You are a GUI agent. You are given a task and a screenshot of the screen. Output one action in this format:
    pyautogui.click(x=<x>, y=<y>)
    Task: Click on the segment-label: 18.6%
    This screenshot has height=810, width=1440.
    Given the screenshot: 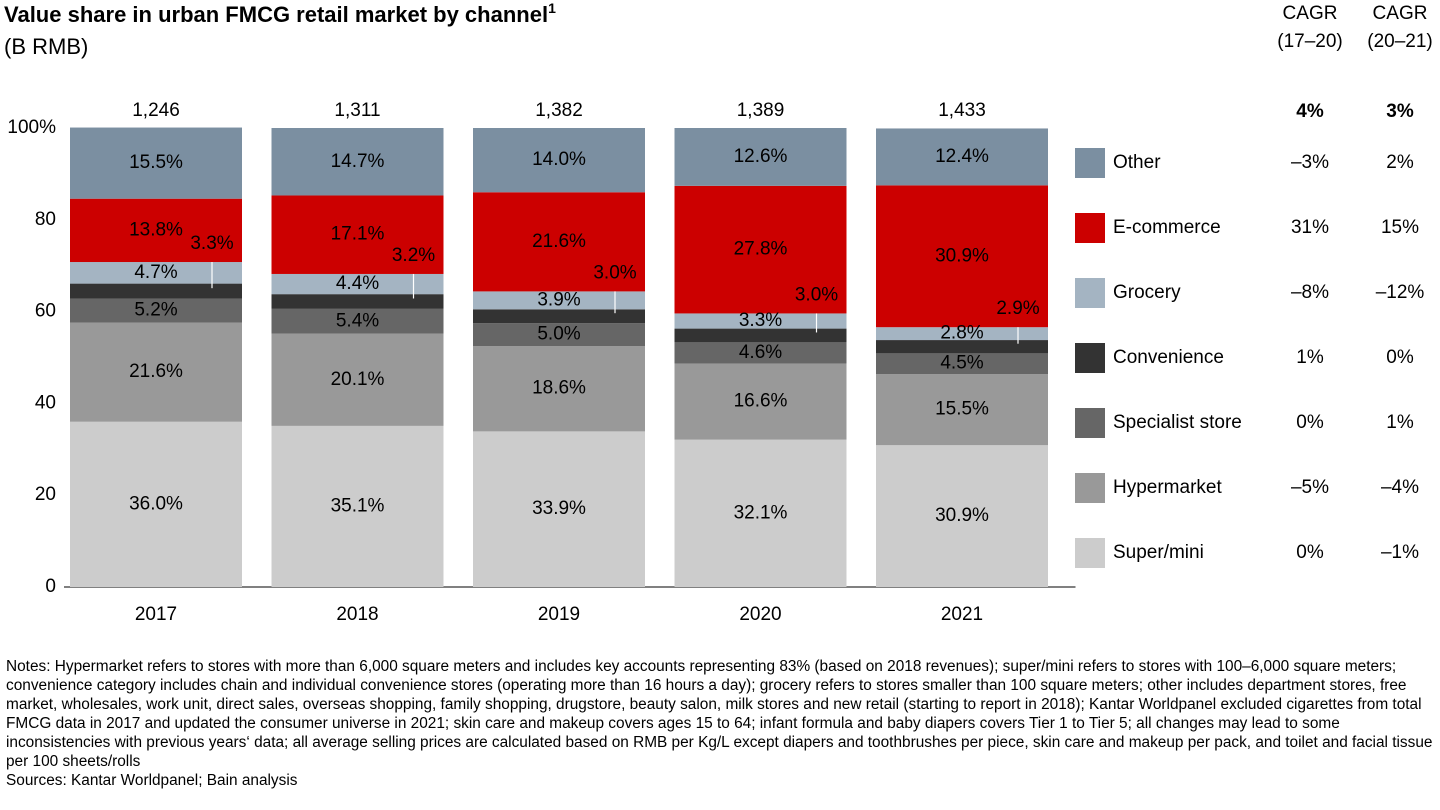 What is the action you would take?
    pyautogui.click(x=559, y=388)
    